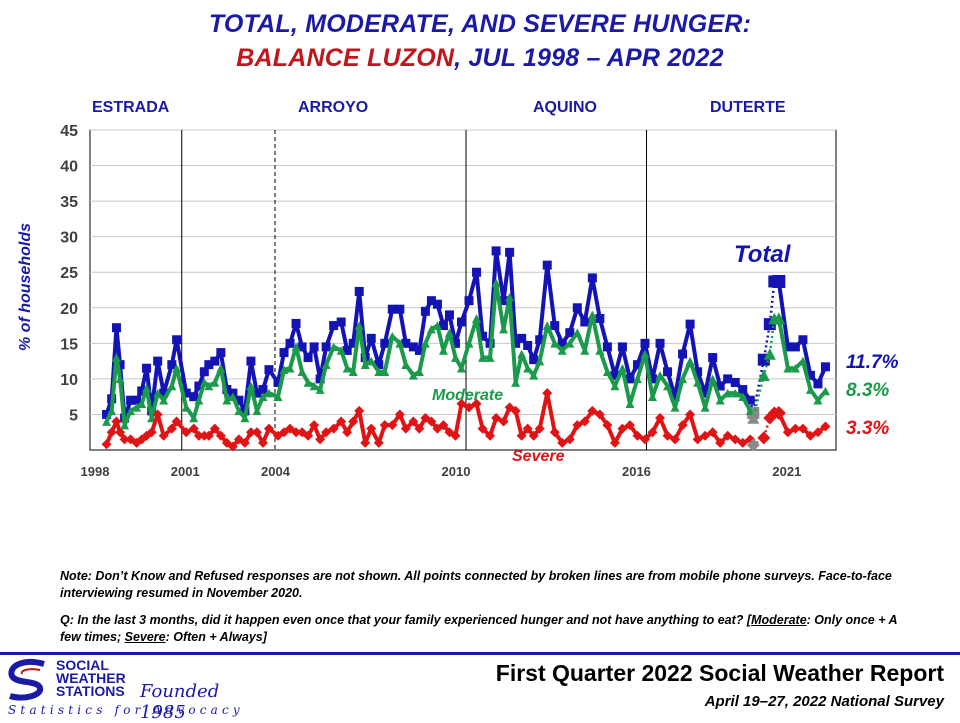 This screenshot has height=723, width=960. I want to click on total-annotation: Total, so click(763, 254).